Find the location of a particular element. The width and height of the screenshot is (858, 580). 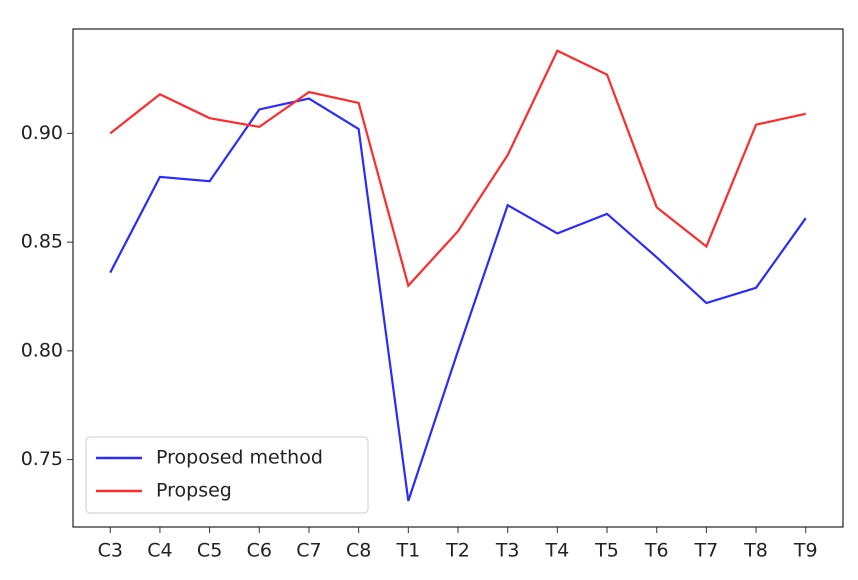

y-tick-label: 0.80 is located at coordinates (42, 350).